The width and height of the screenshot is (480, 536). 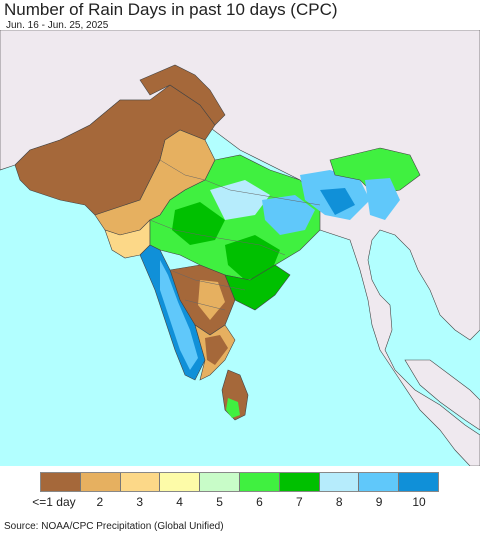 What do you see at coordinates (299, 502) in the screenshot?
I see `legend-label: 7` at bounding box center [299, 502].